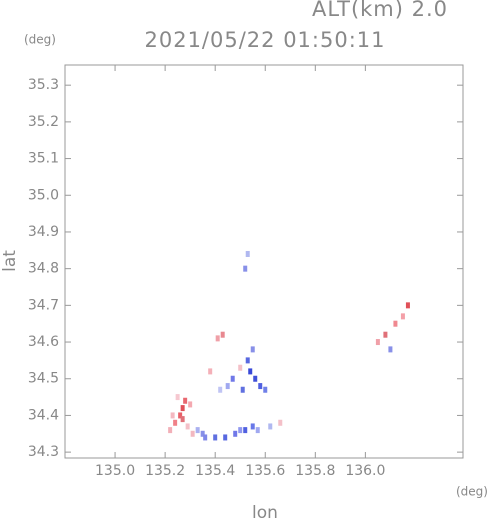 Image resolution: width=491 pixels, height=521 pixels. Describe the element at coordinates (43, 415) in the screenshot. I see `y-tick-label: 34.4` at that location.